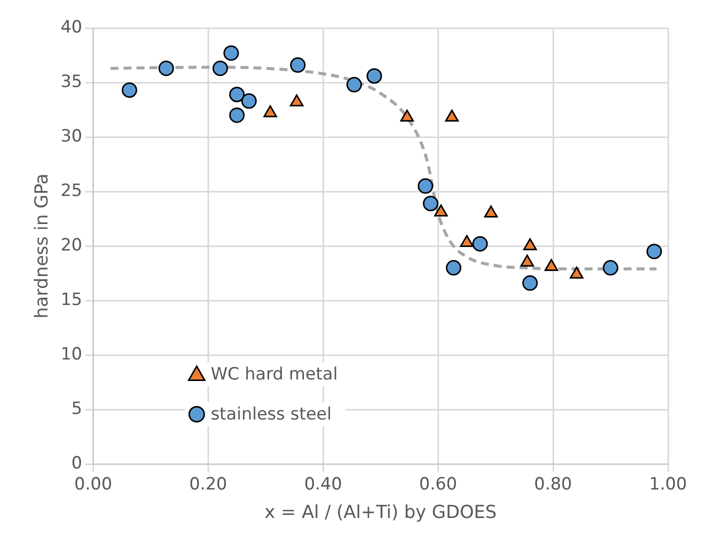  I want to click on x-tick-label: 0.80, so click(553, 484).